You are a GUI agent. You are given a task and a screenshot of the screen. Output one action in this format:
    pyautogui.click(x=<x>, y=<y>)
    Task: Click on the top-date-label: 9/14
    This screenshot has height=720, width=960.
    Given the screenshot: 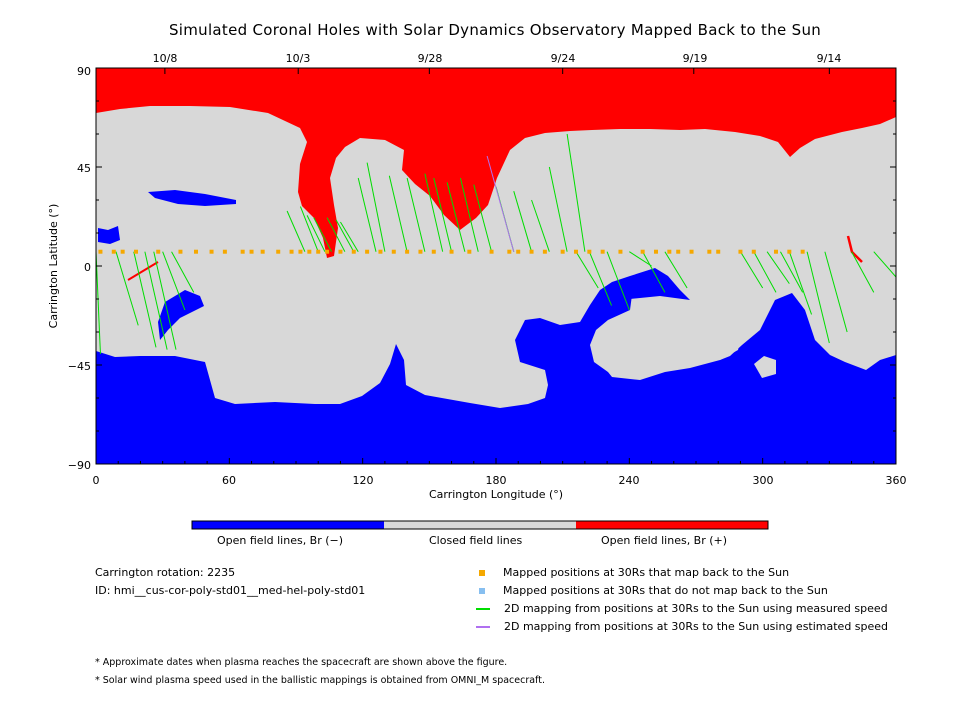 What is the action you would take?
    pyautogui.click(x=829, y=58)
    